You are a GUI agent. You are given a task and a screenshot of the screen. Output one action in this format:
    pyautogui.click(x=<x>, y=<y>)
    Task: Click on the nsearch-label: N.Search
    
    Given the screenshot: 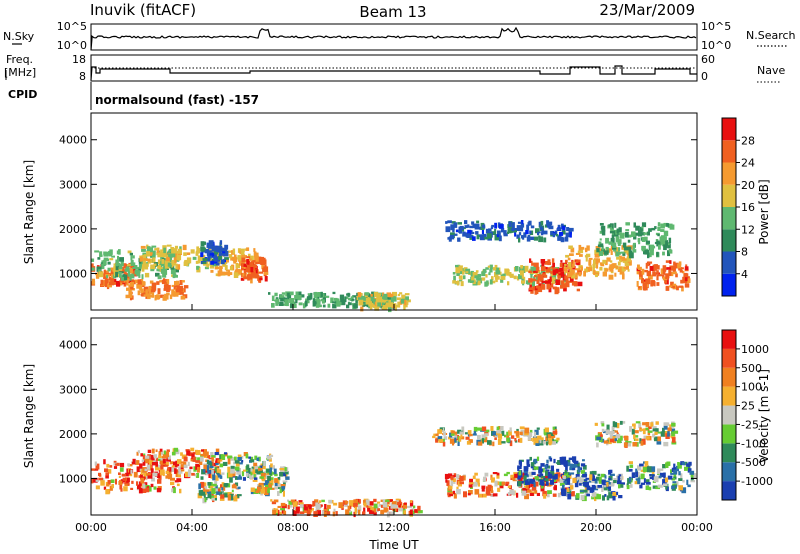 What is the action you would take?
    pyautogui.click(x=771, y=35)
    